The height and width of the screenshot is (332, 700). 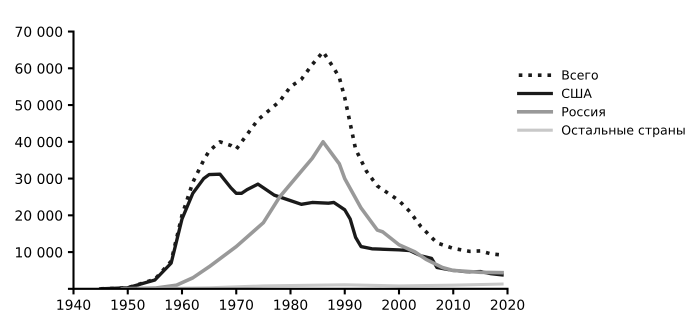 What do you see at coordinates (38, 68) in the screenshot?
I see `y-tick-label: 60 000` at bounding box center [38, 68].